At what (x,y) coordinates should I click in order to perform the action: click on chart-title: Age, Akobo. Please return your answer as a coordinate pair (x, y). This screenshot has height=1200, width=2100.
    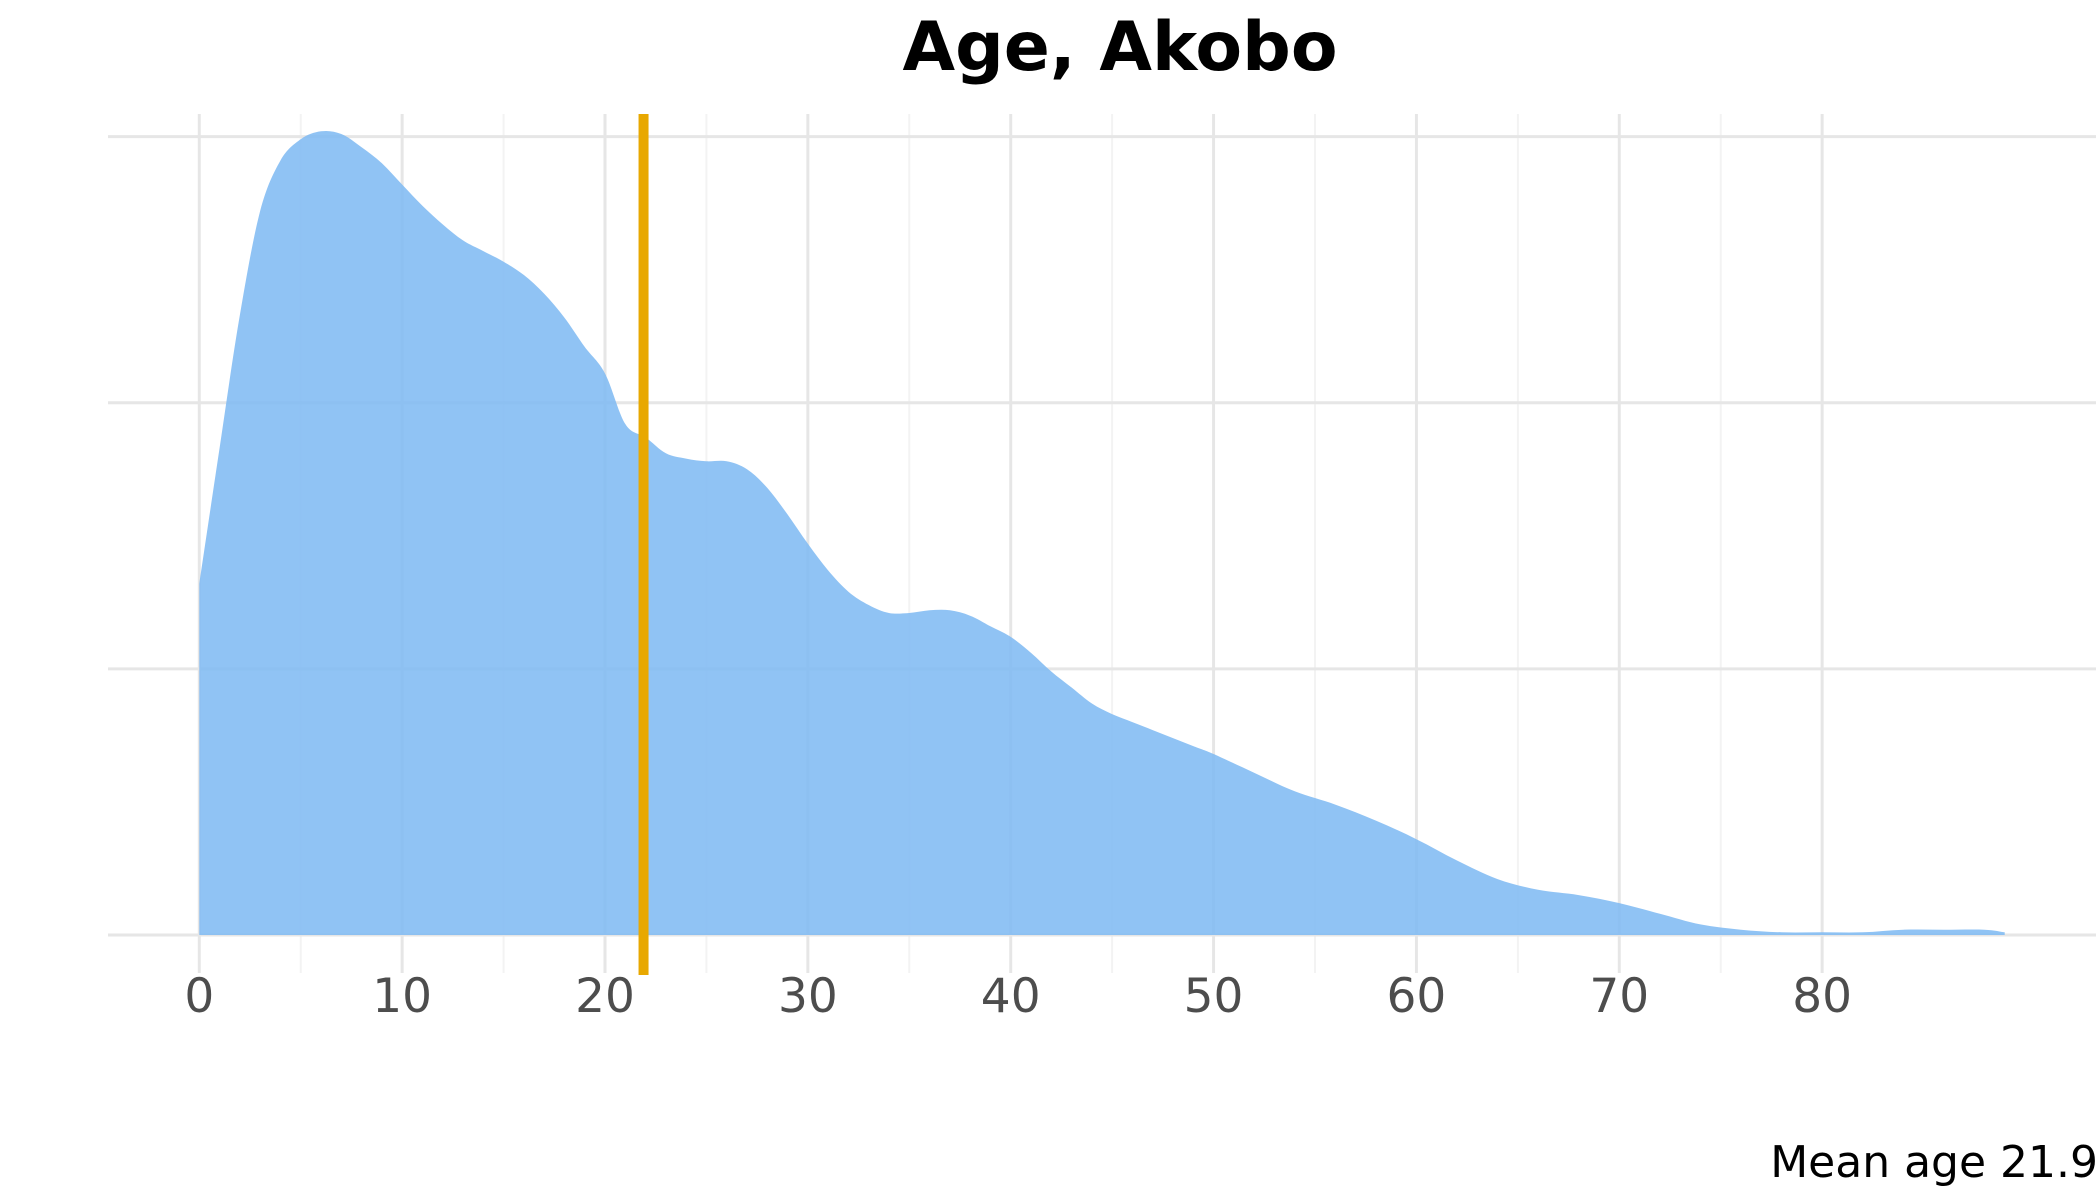
    Looking at the image, I should click on (1119, 47).